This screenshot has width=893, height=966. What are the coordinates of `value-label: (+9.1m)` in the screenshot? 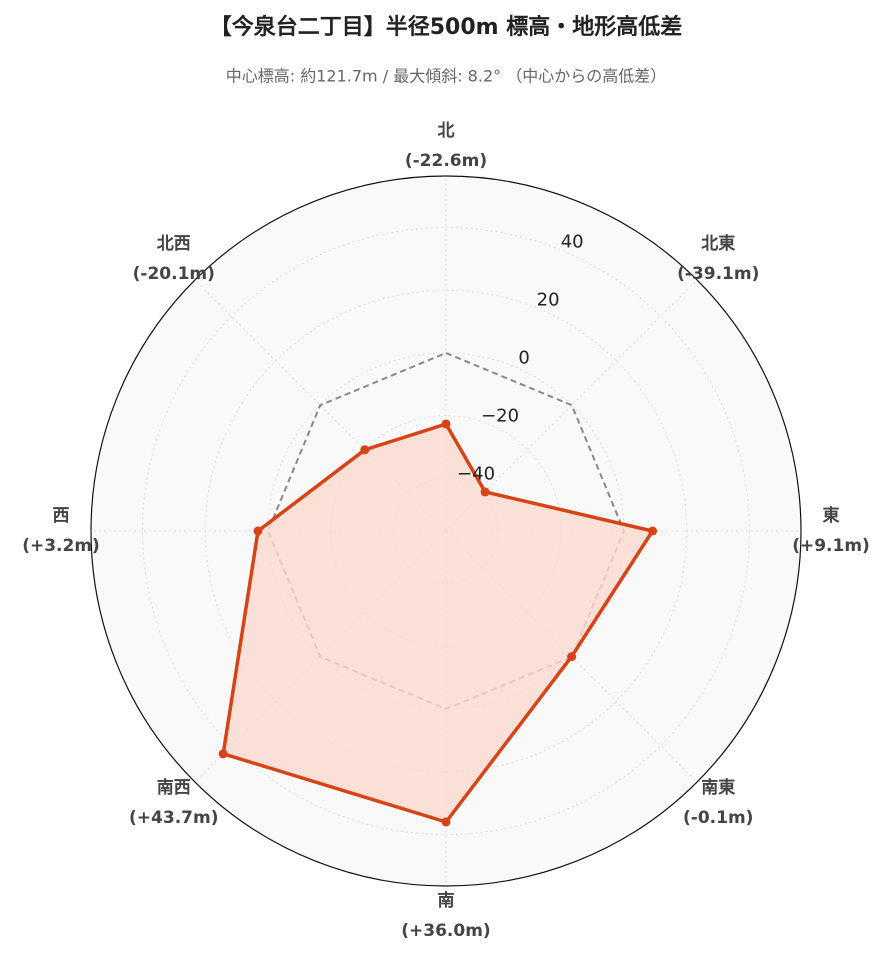 It's located at (831, 546).